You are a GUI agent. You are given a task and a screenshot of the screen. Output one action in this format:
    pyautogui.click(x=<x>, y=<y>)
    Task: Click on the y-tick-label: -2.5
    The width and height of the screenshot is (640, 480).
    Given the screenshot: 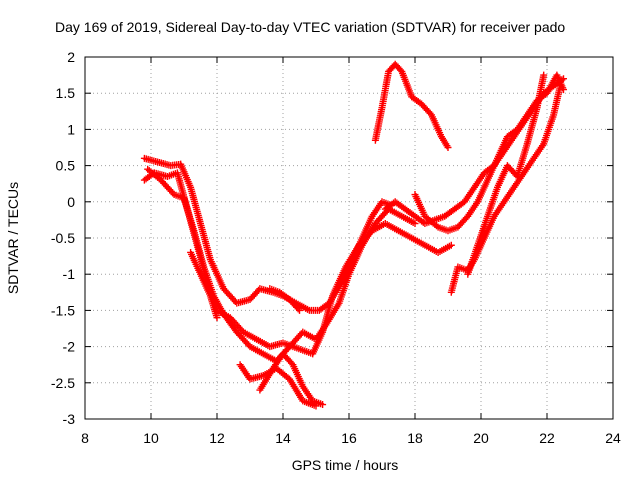 What is the action you would take?
    pyautogui.click(x=63, y=383)
    